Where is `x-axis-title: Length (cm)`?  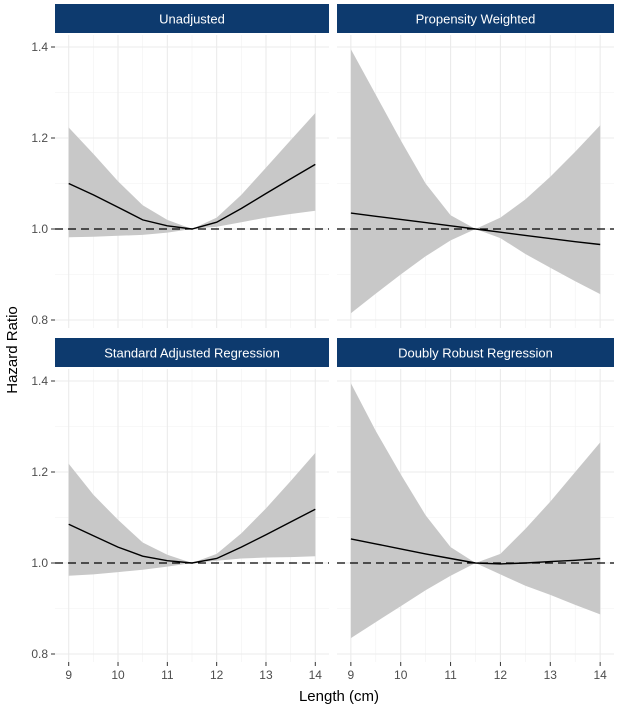 x-axis-title: Length (cm) is located at coordinates (339, 696).